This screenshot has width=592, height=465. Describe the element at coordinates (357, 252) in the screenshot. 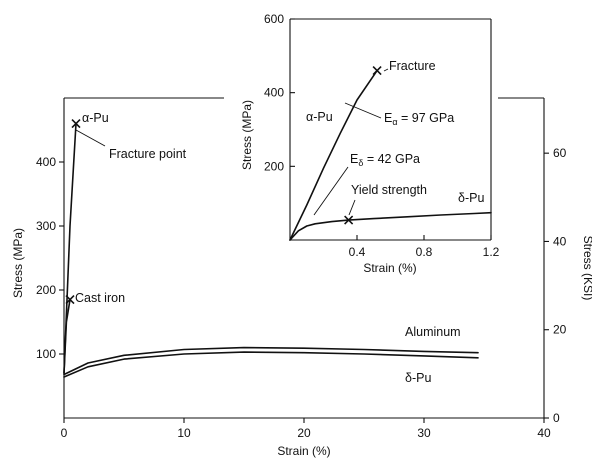

I see `inset-x-tick-label: 0.4` at that location.